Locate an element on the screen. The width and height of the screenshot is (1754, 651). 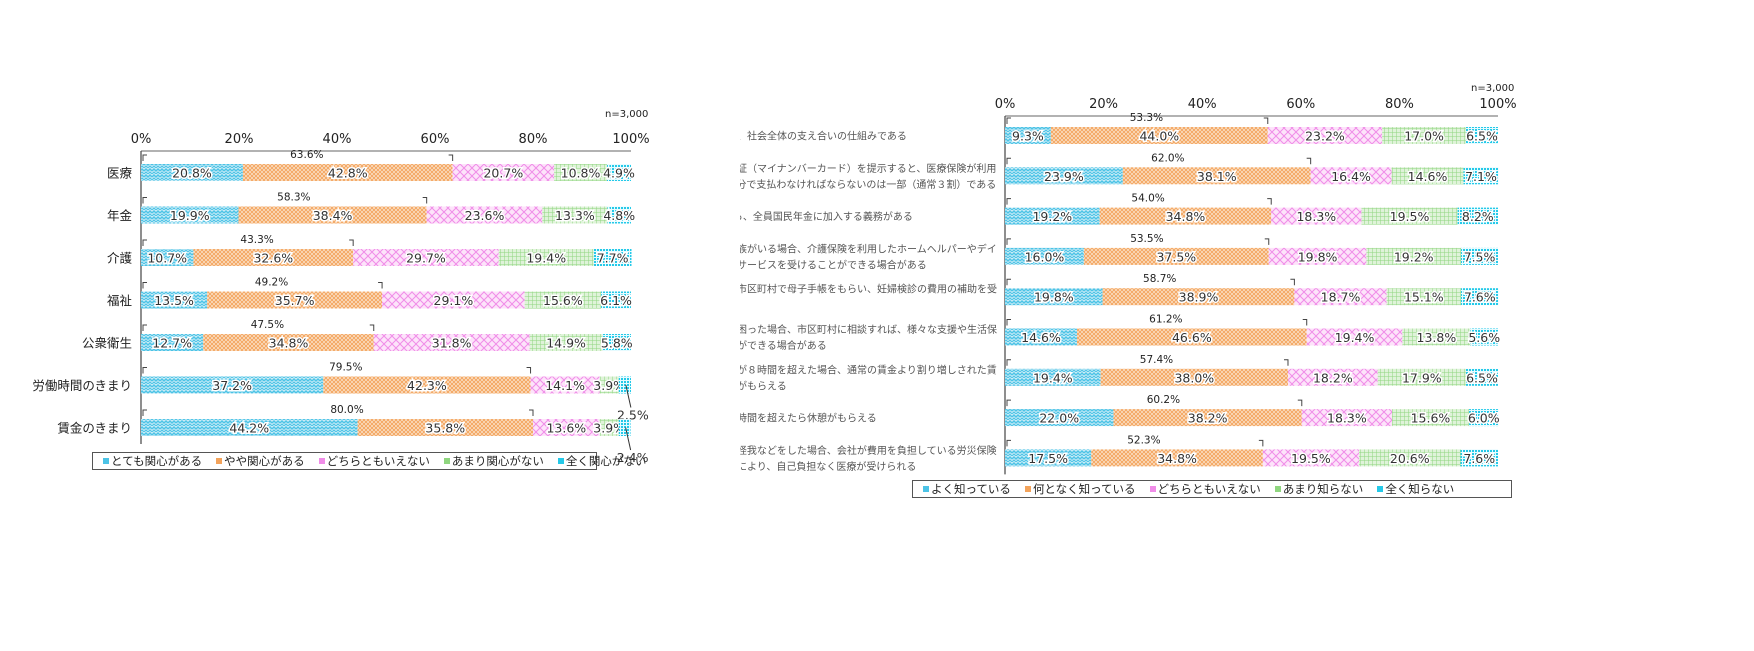
value-label: 38.4% is located at coordinates (333, 215).